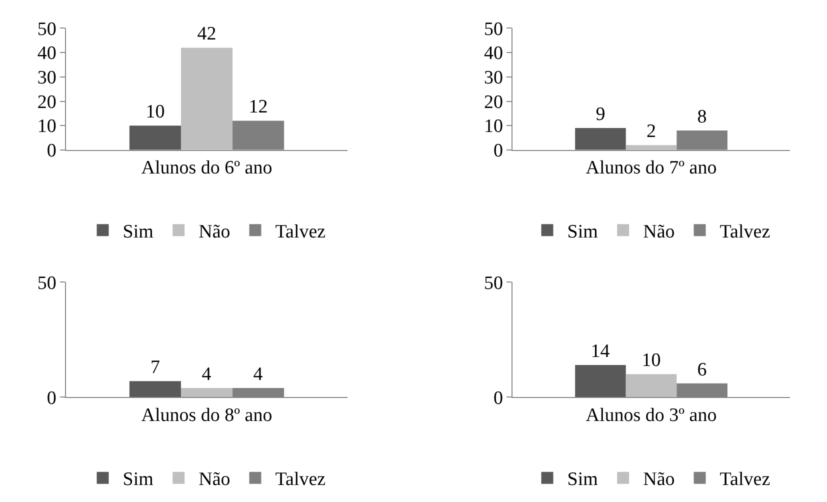 The width and height of the screenshot is (827, 502). I want to click on data-label: 2, so click(651, 131).